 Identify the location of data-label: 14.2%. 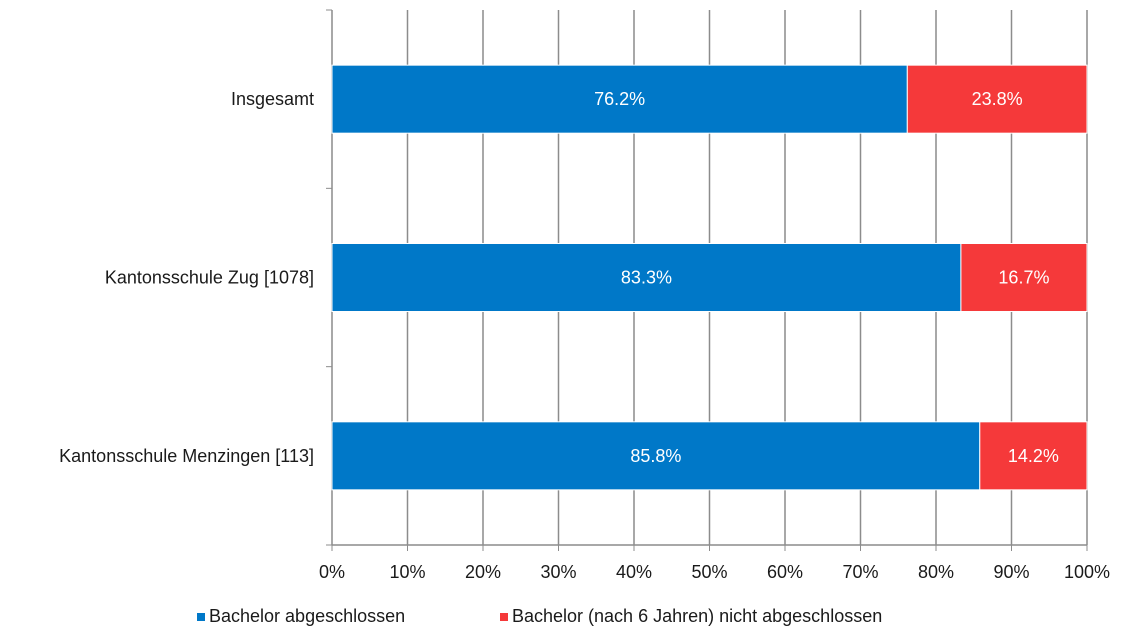
(1033, 456).